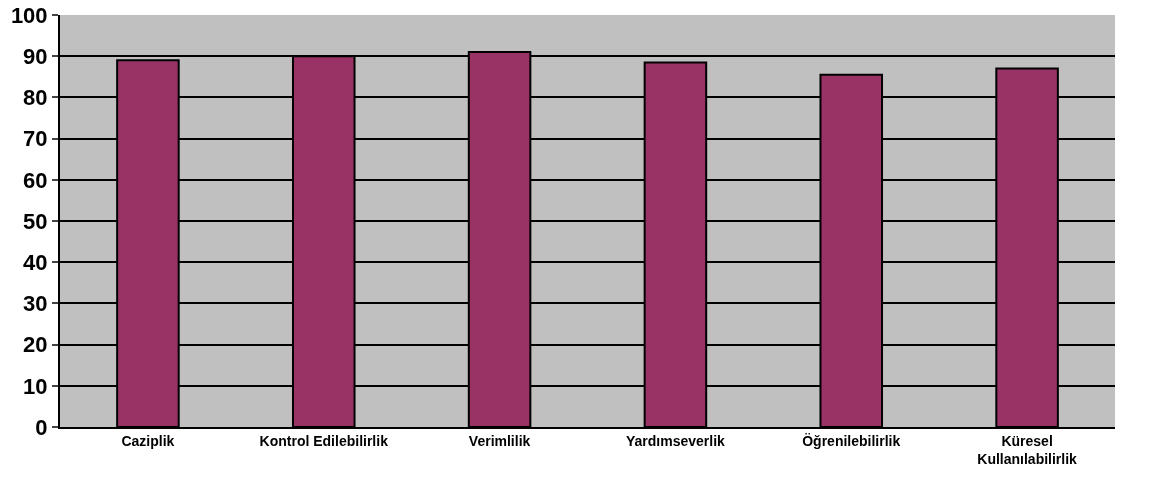  What do you see at coordinates (35, 98) in the screenshot?
I see `y-tick-label: 80` at bounding box center [35, 98].